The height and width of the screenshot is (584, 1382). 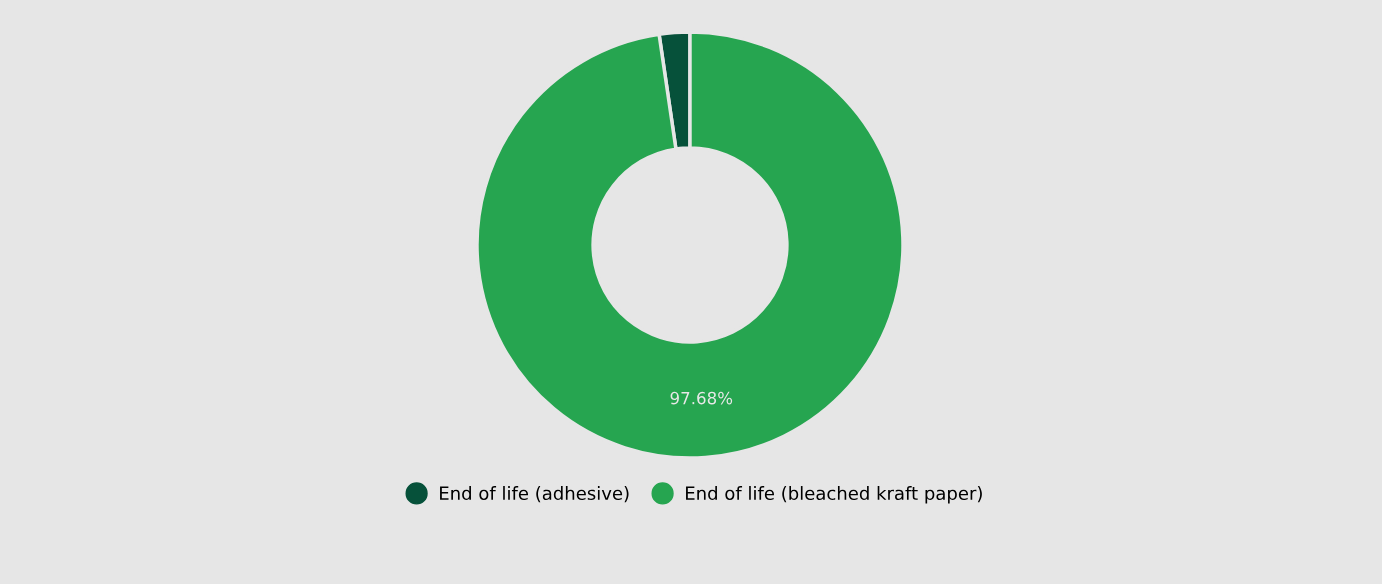 I want to click on legend-label: End of life (adhesive), so click(x=534, y=494).